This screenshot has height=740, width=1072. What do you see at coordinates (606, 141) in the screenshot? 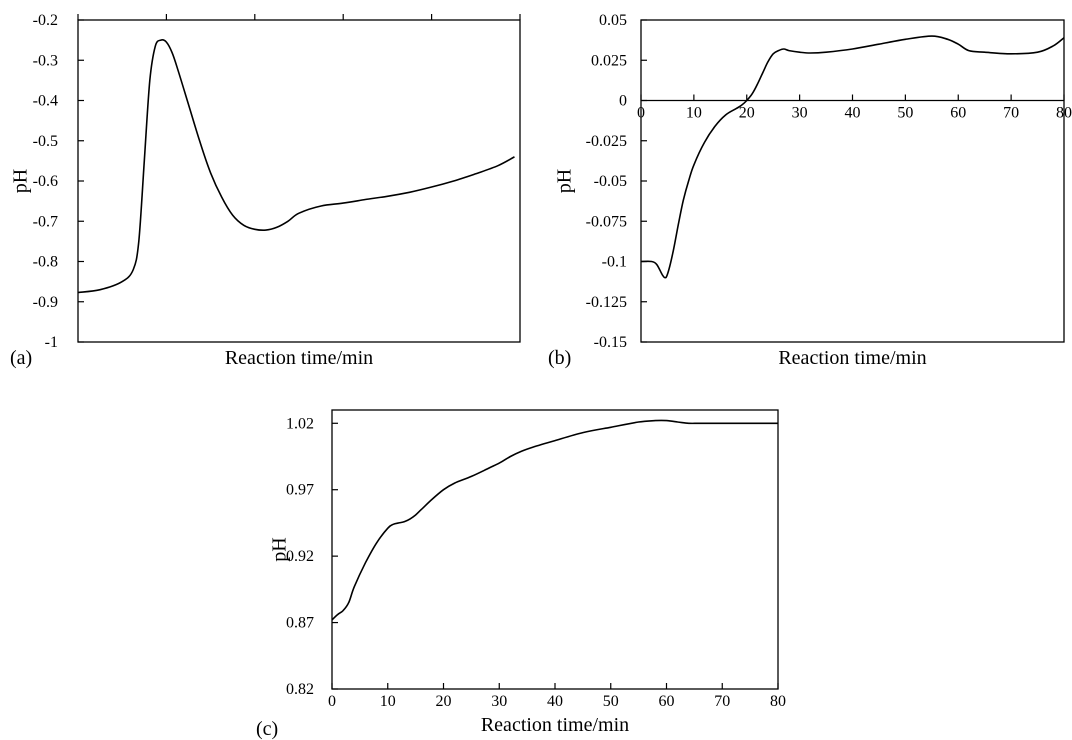
I see `y-tick-label: -0.025` at bounding box center [606, 141].